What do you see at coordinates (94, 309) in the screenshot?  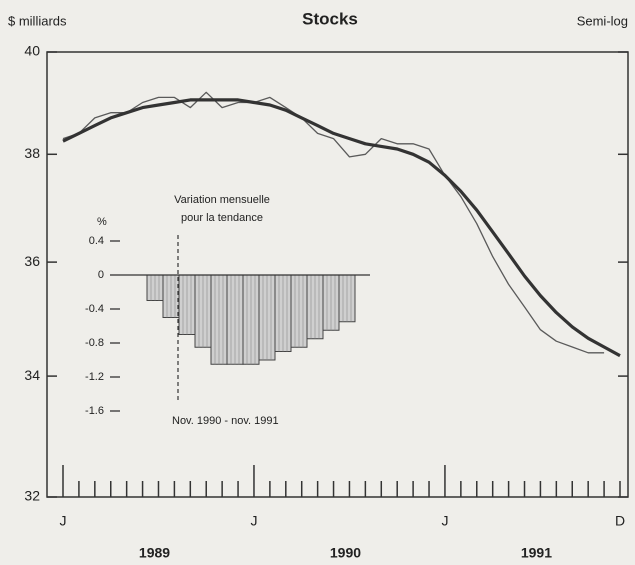 I see `inset-y-tick-label: -0.4` at bounding box center [94, 309].